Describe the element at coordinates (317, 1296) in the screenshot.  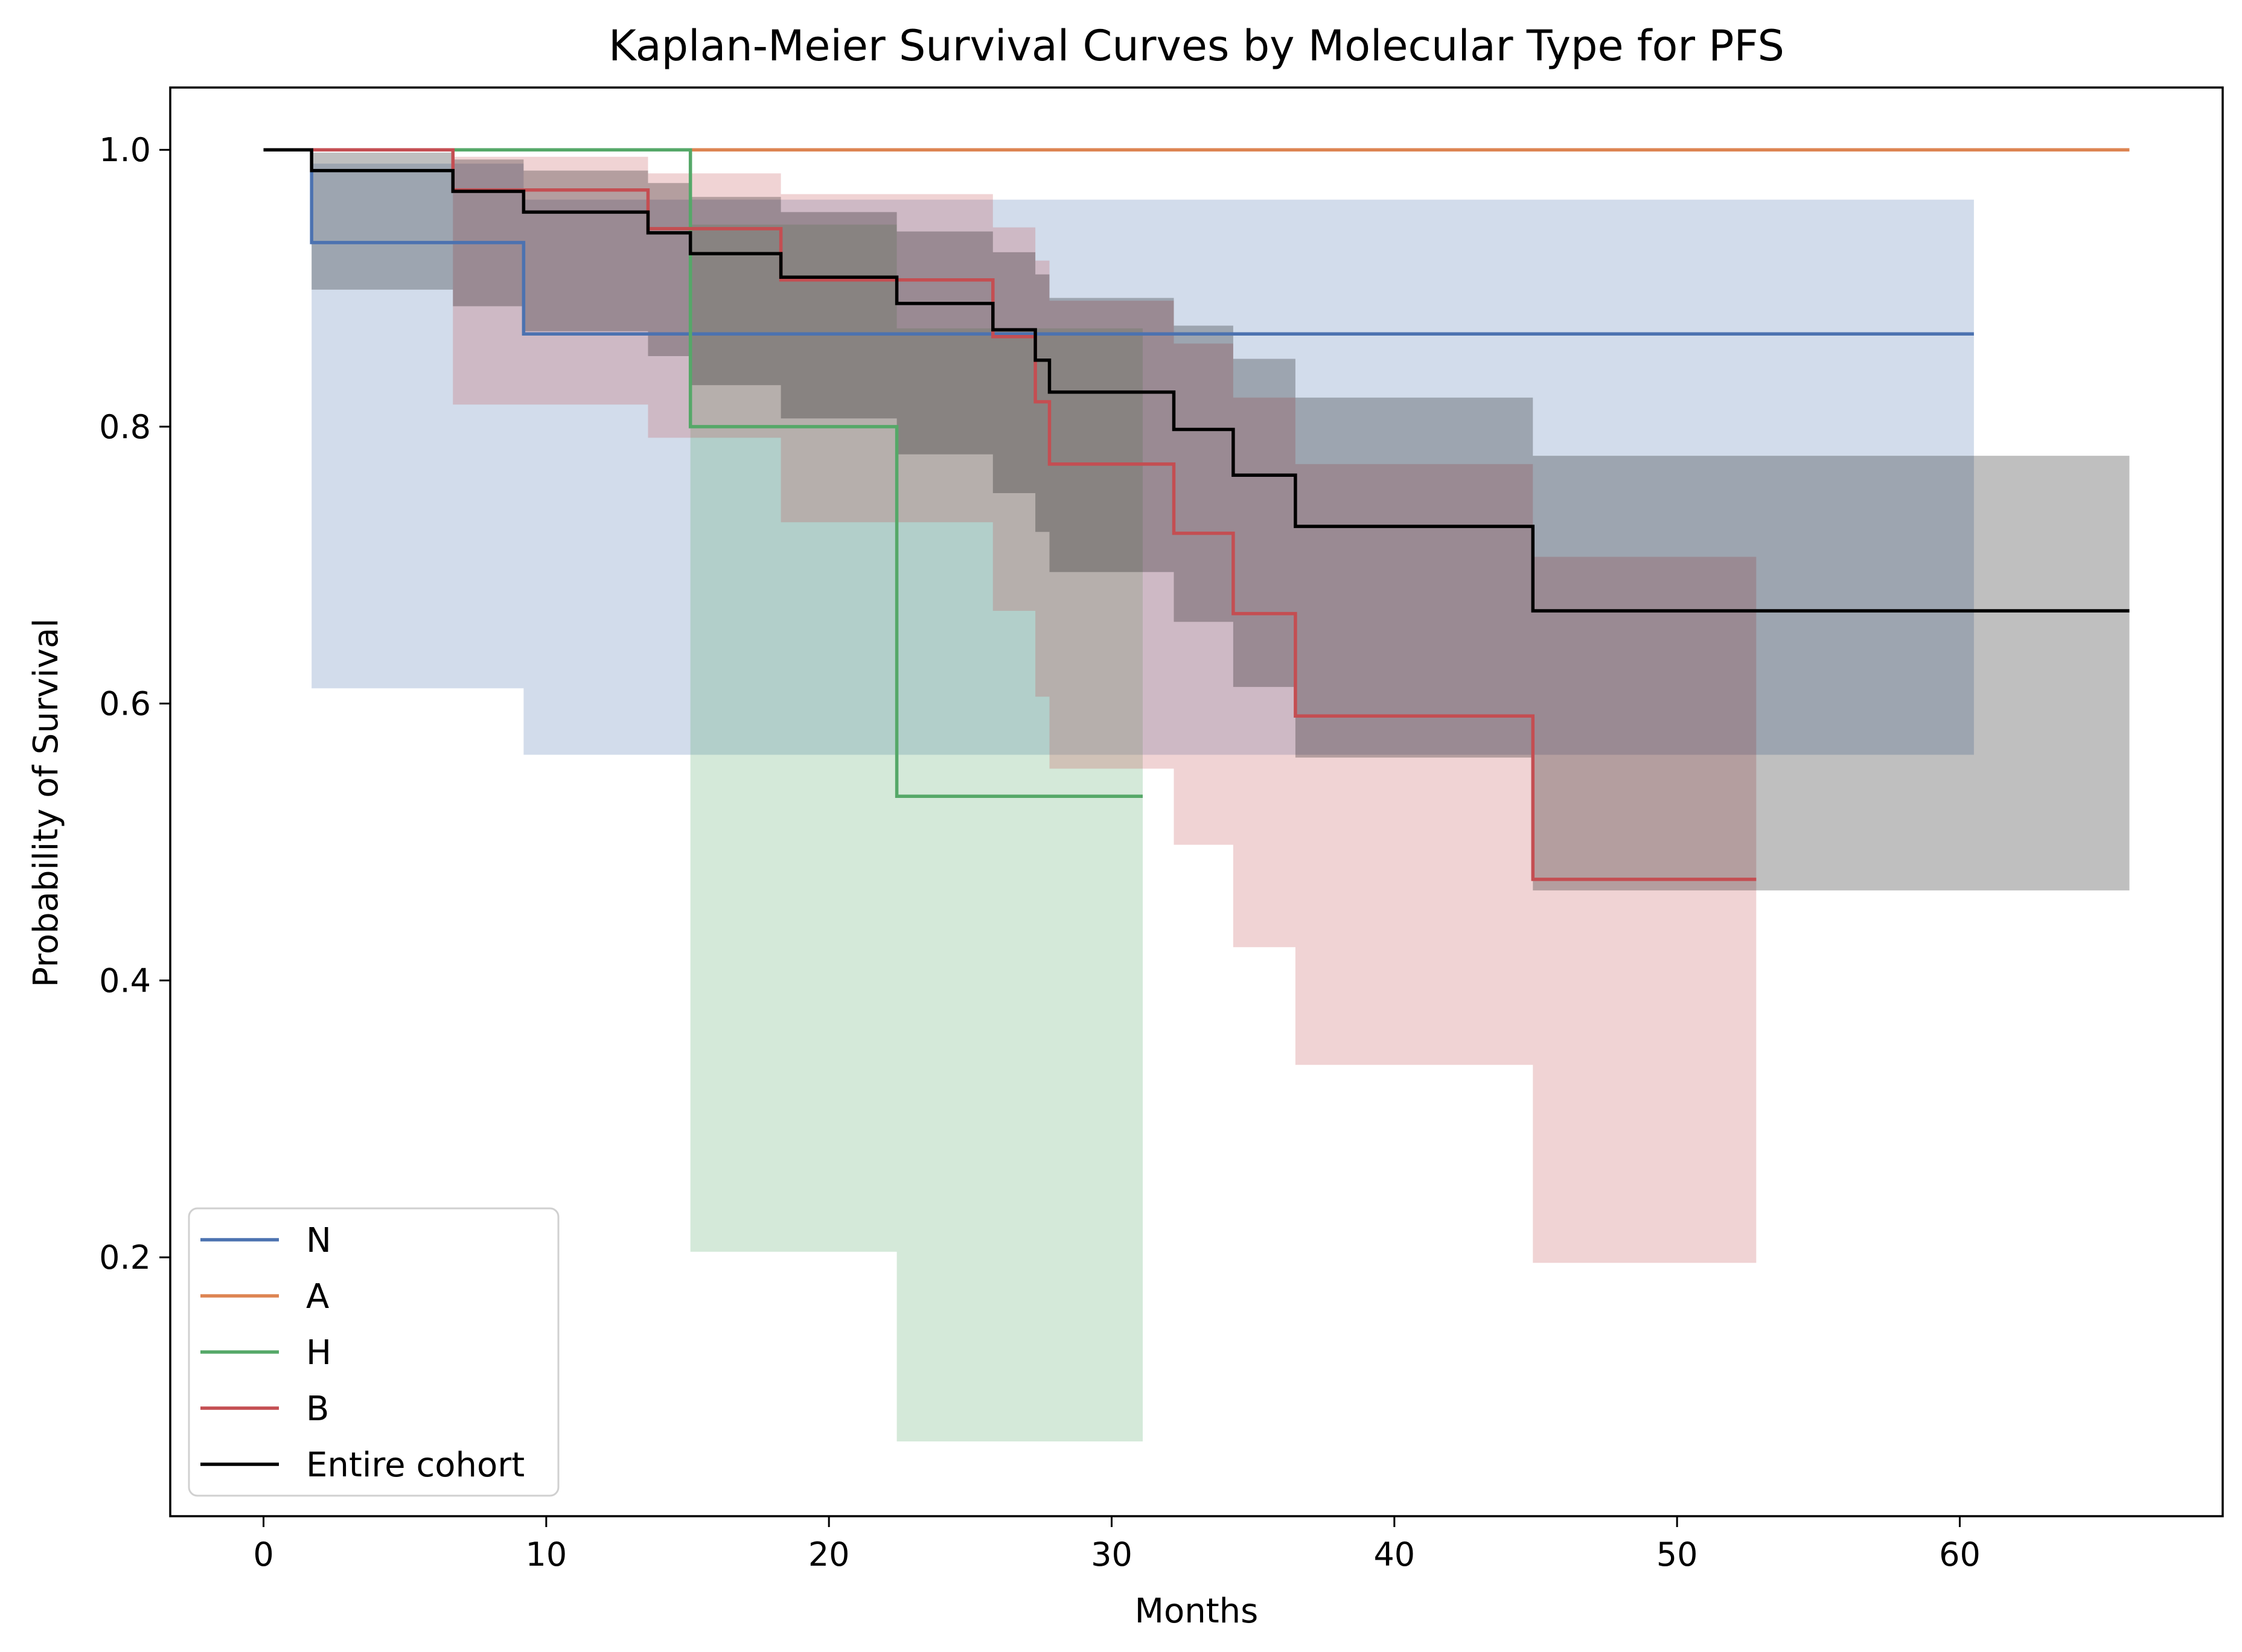
I see `legend-label-a: A` at that location.